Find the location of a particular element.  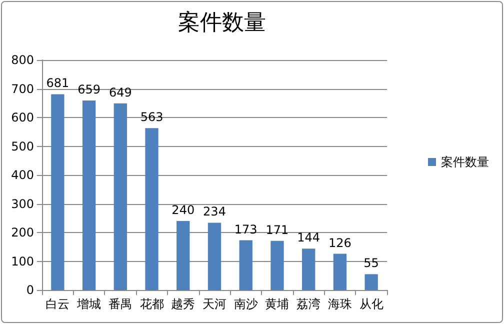

y-tick-label: 800 is located at coordinates (22, 60).